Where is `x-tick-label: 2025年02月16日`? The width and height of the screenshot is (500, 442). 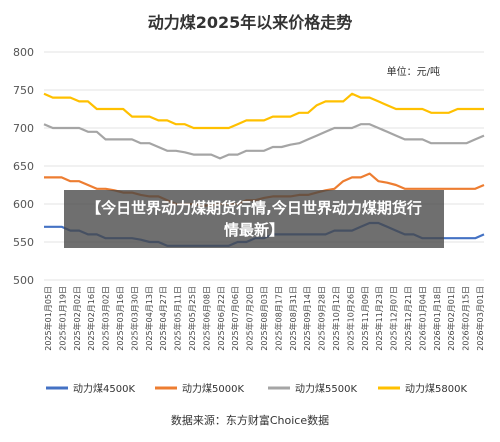 x-tick-label: 2025年02月16日 is located at coordinates (91, 318).